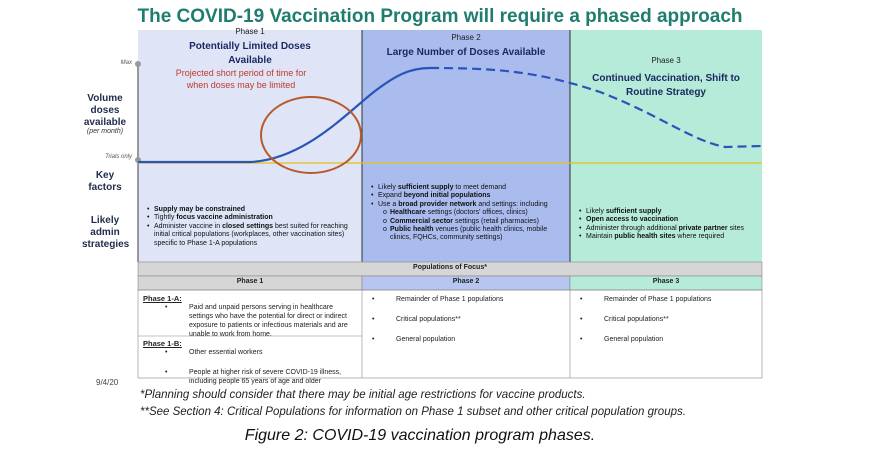 This screenshot has height=474, width=880. Describe the element at coordinates (250, 53) in the screenshot. I see `phase-heading: Potentially Limited Doses Available` at that location.